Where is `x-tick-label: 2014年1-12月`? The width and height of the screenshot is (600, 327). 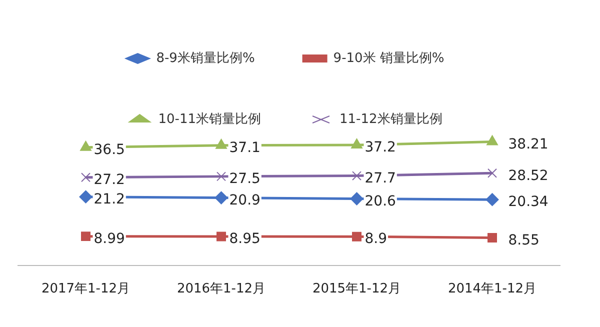 x-tick-label: 2014年1-12月 is located at coordinates (492, 289).